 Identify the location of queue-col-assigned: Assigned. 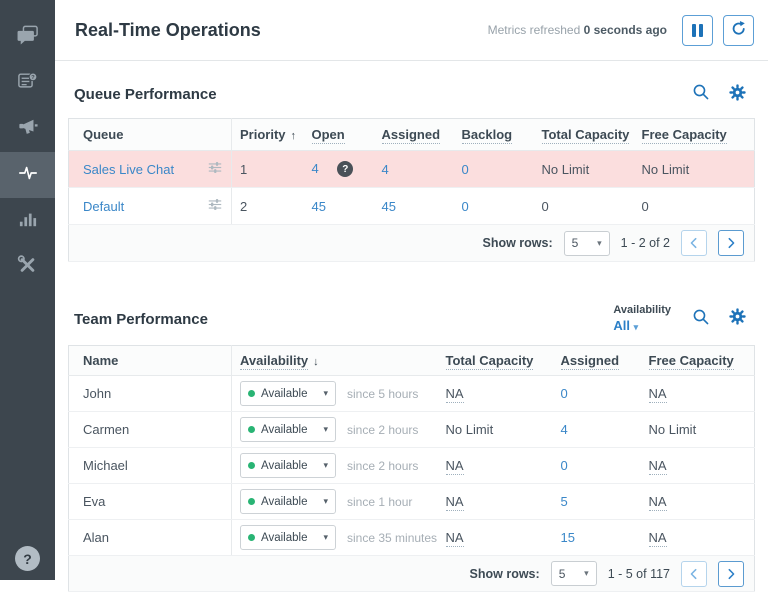
(413, 134).